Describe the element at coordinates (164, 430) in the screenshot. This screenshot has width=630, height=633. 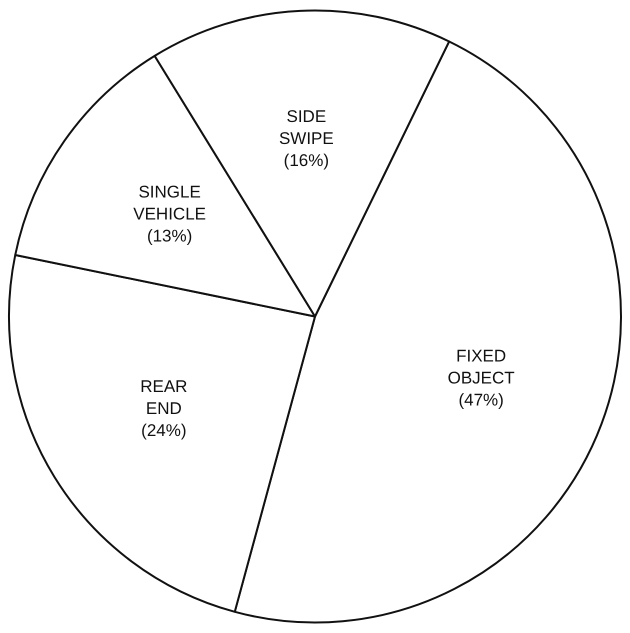
I see `data-label: (24%)` at that location.